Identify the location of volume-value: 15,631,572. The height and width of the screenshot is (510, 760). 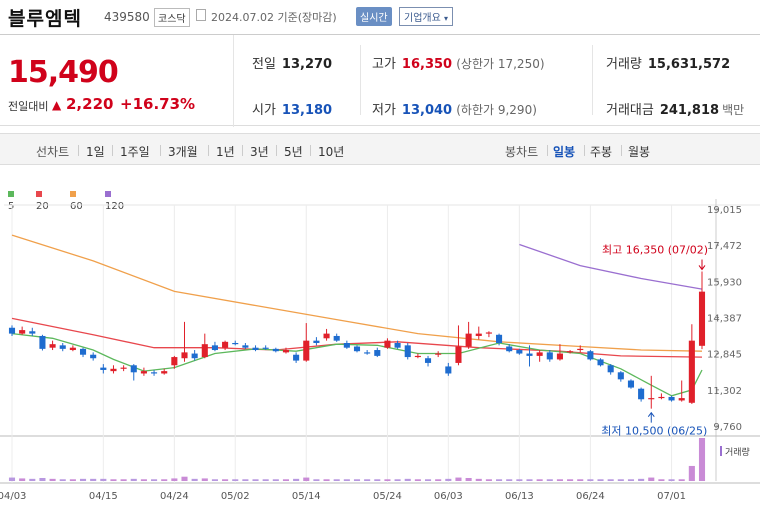
(689, 64).